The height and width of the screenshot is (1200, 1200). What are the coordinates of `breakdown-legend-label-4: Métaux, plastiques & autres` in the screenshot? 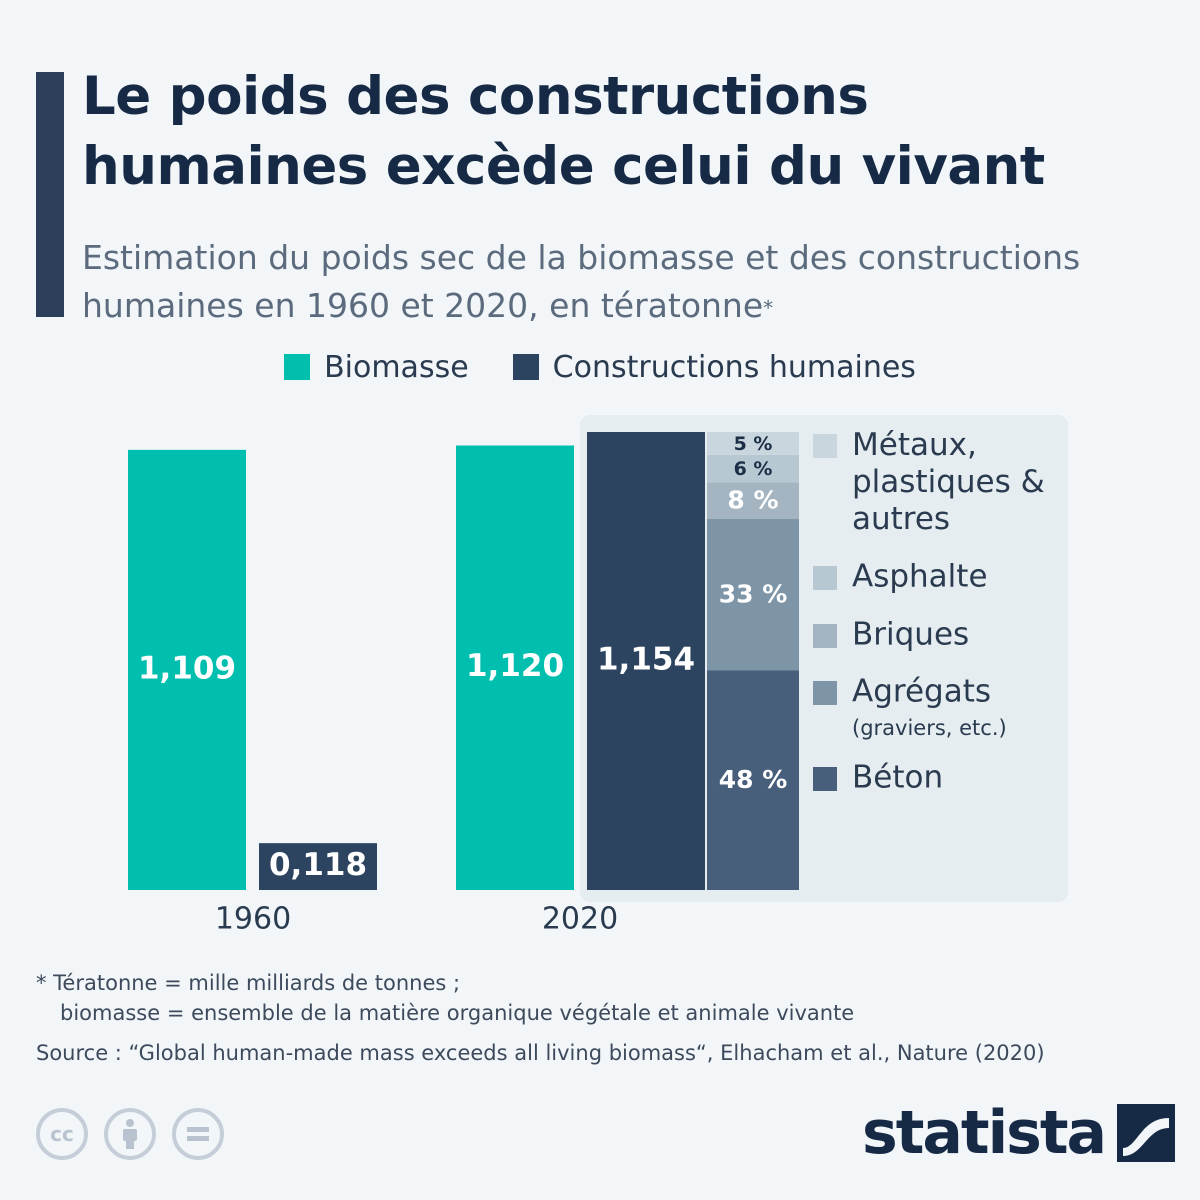 It's located at (948, 482).